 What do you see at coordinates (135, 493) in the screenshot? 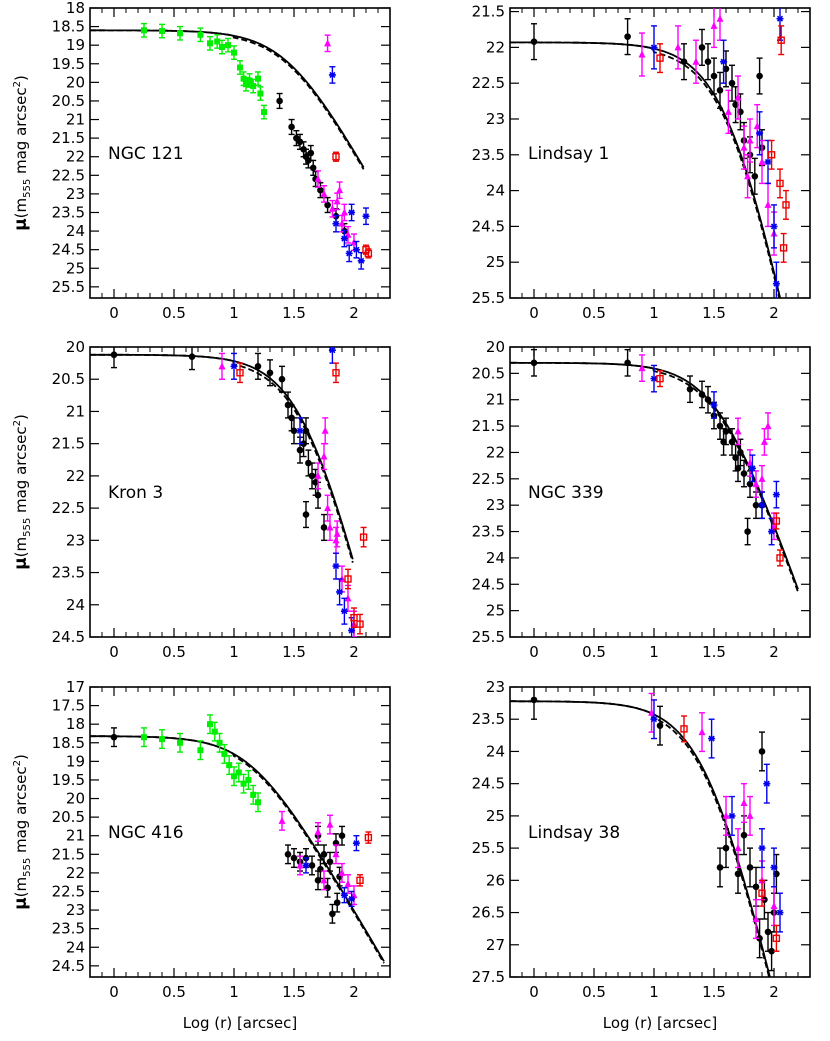
I see `panel-title: Kron 3` at bounding box center [135, 493].